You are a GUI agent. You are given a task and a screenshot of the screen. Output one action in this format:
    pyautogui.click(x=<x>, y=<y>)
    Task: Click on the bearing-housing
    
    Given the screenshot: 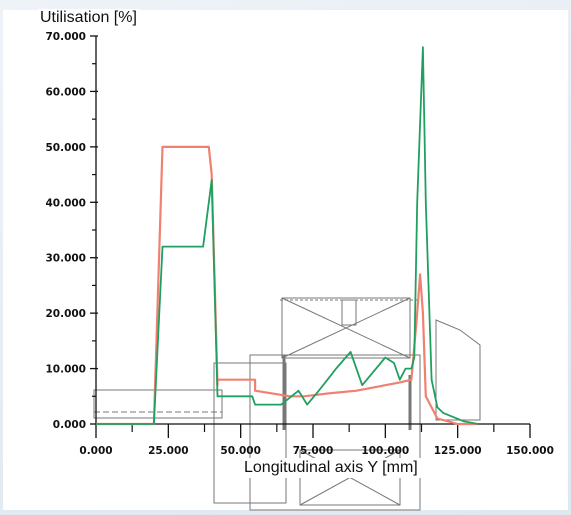 What is the action you would take?
    pyautogui.click(x=335, y=432)
    